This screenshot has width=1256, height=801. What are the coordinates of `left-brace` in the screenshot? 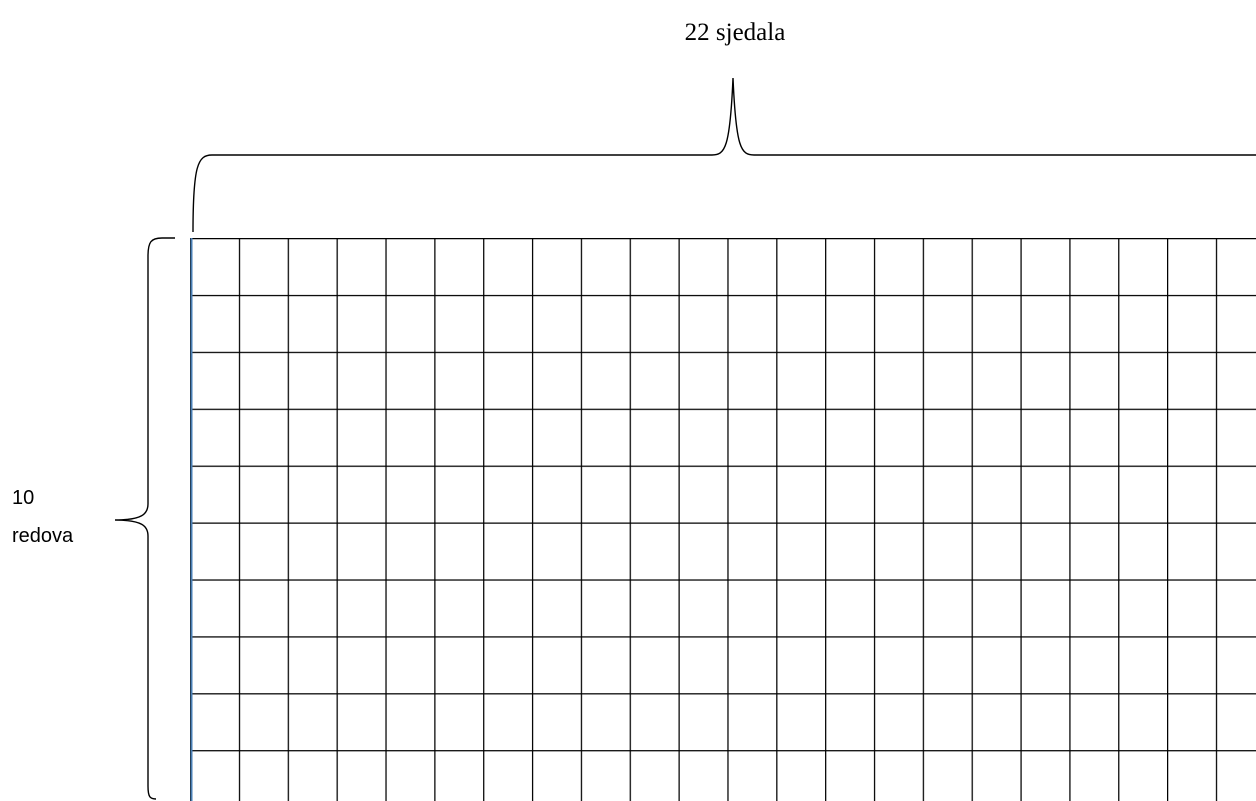 It's located at (144, 518).